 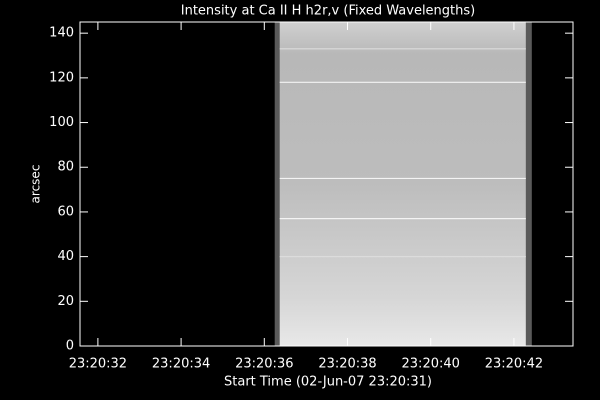 What do you see at coordinates (65, 211) in the screenshot?
I see `y-tick-label: 60` at bounding box center [65, 211].